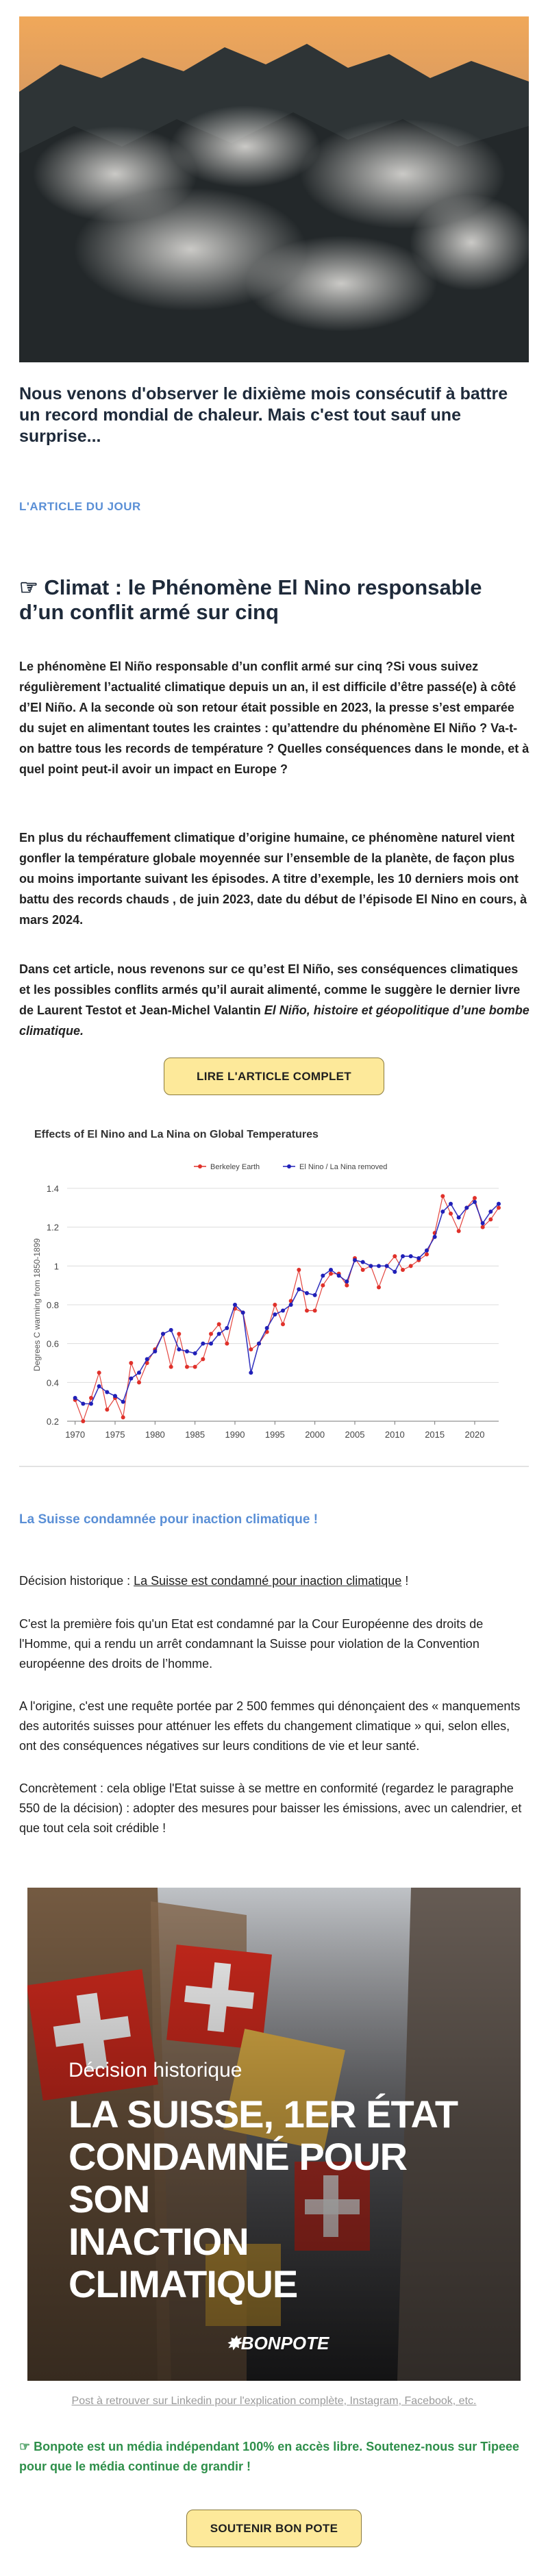 This screenshot has height=2576, width=548. What do you see at coordinates (155, 2070) in the screenshot?
I see `poster-kicker: Décision historique` at bounding box center [155, 2070].